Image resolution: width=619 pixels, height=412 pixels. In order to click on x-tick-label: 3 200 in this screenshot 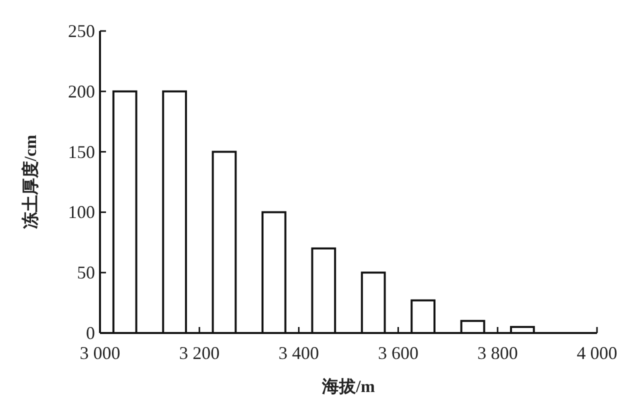, I will do `click(199, 353)`.